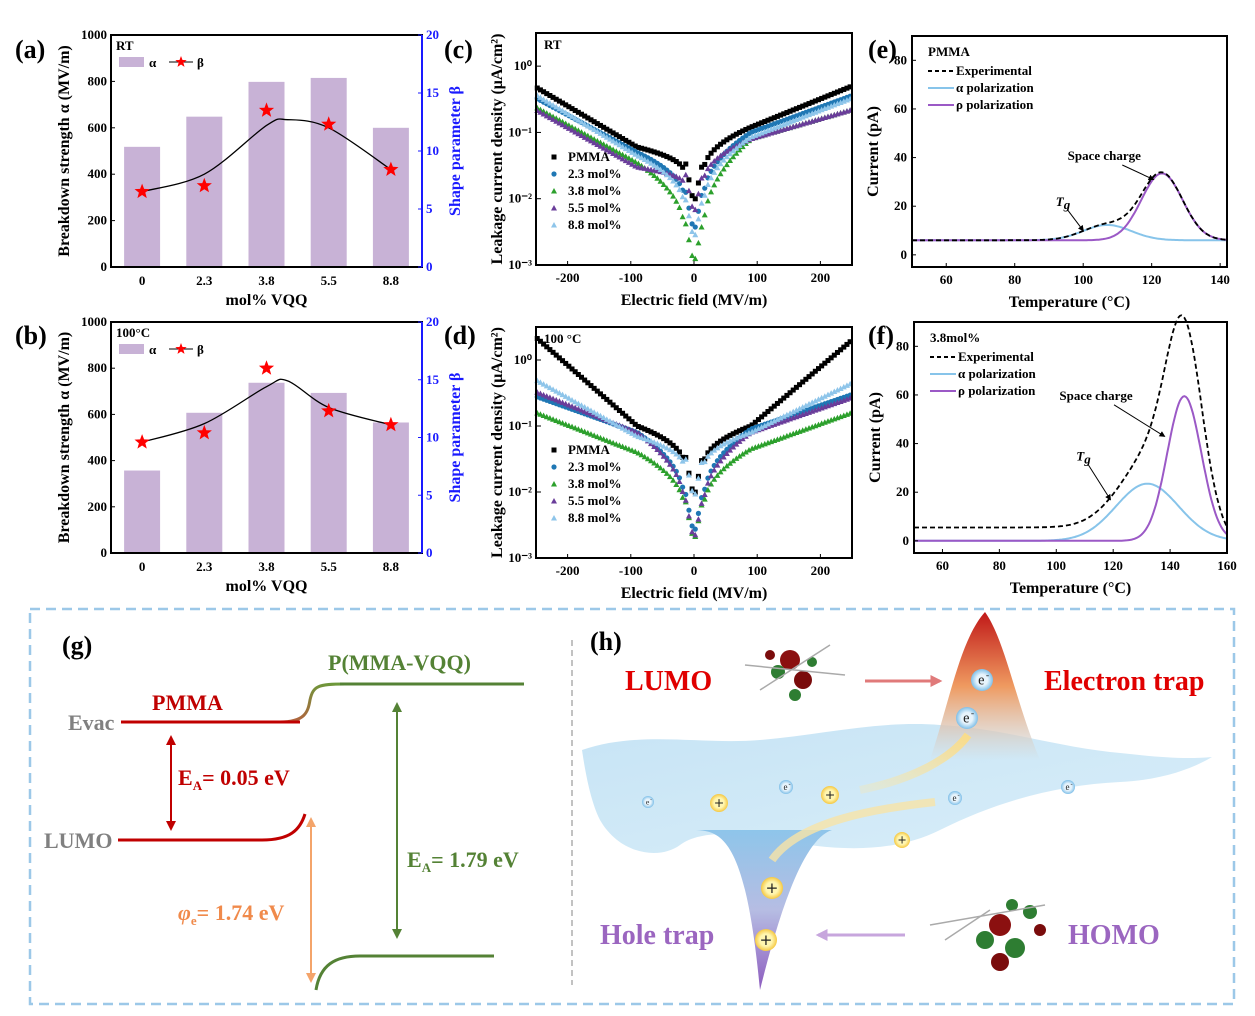 The width and height of the screenshot is (1255, 1016). Describe the element at coordinates (902, 491) in the screenshot. I see `y-tick-label: 20` at that location.